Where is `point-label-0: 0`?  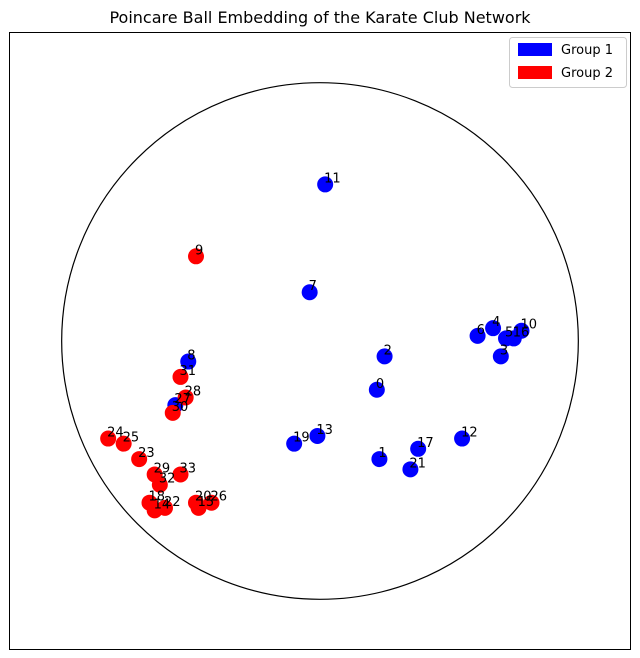 point-label-0: 0 is located at coordinates (380, 384).